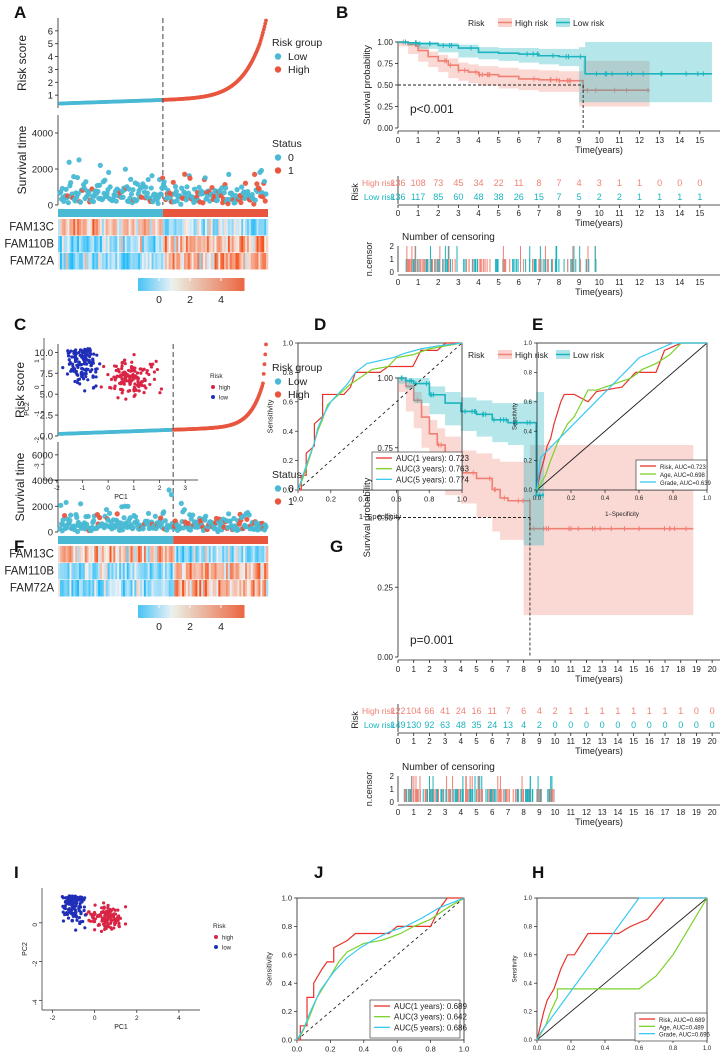 Image resolution: width=726 pixels, height=1061 pixels. I want to click on roc-x-tick-label: 0.6, so click(639, 1049).